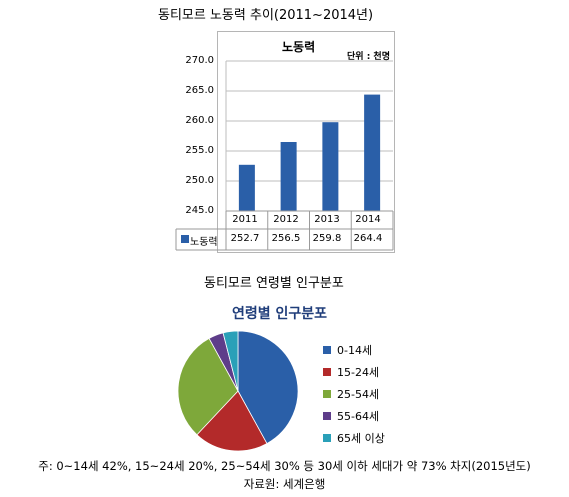  I want to click on legend-label: 55-64세, so click(358, 416).